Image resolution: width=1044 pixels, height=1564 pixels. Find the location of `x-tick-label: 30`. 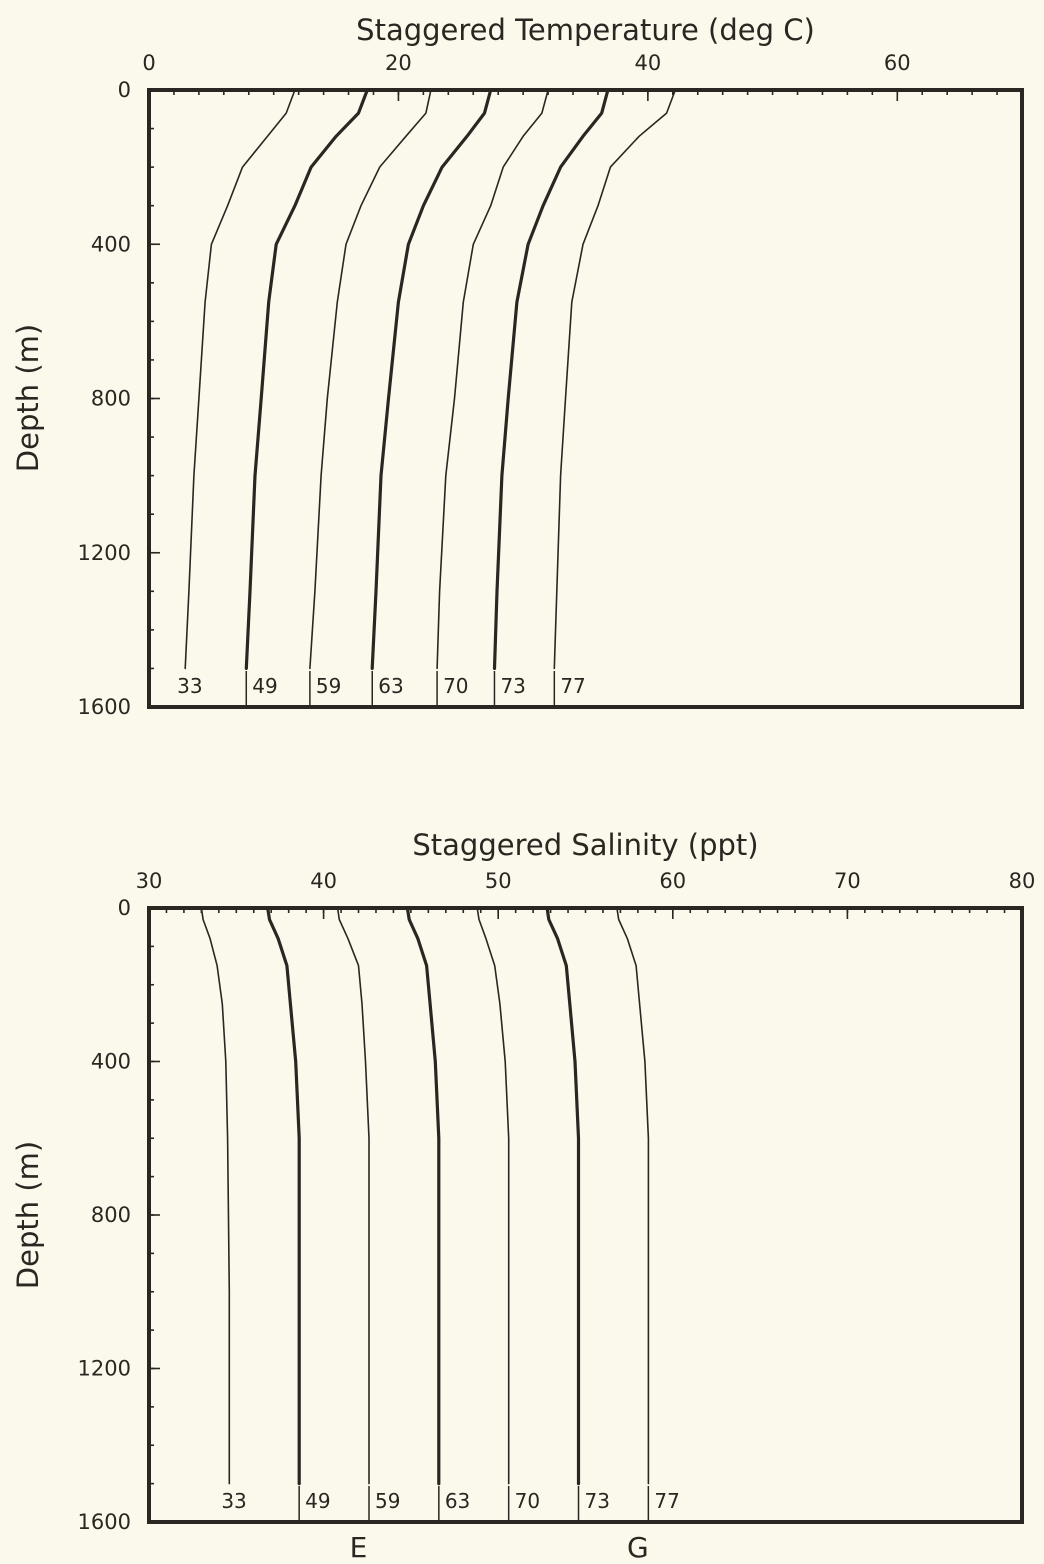

x-tick-label: 30 is located at coordinates (149, 881).